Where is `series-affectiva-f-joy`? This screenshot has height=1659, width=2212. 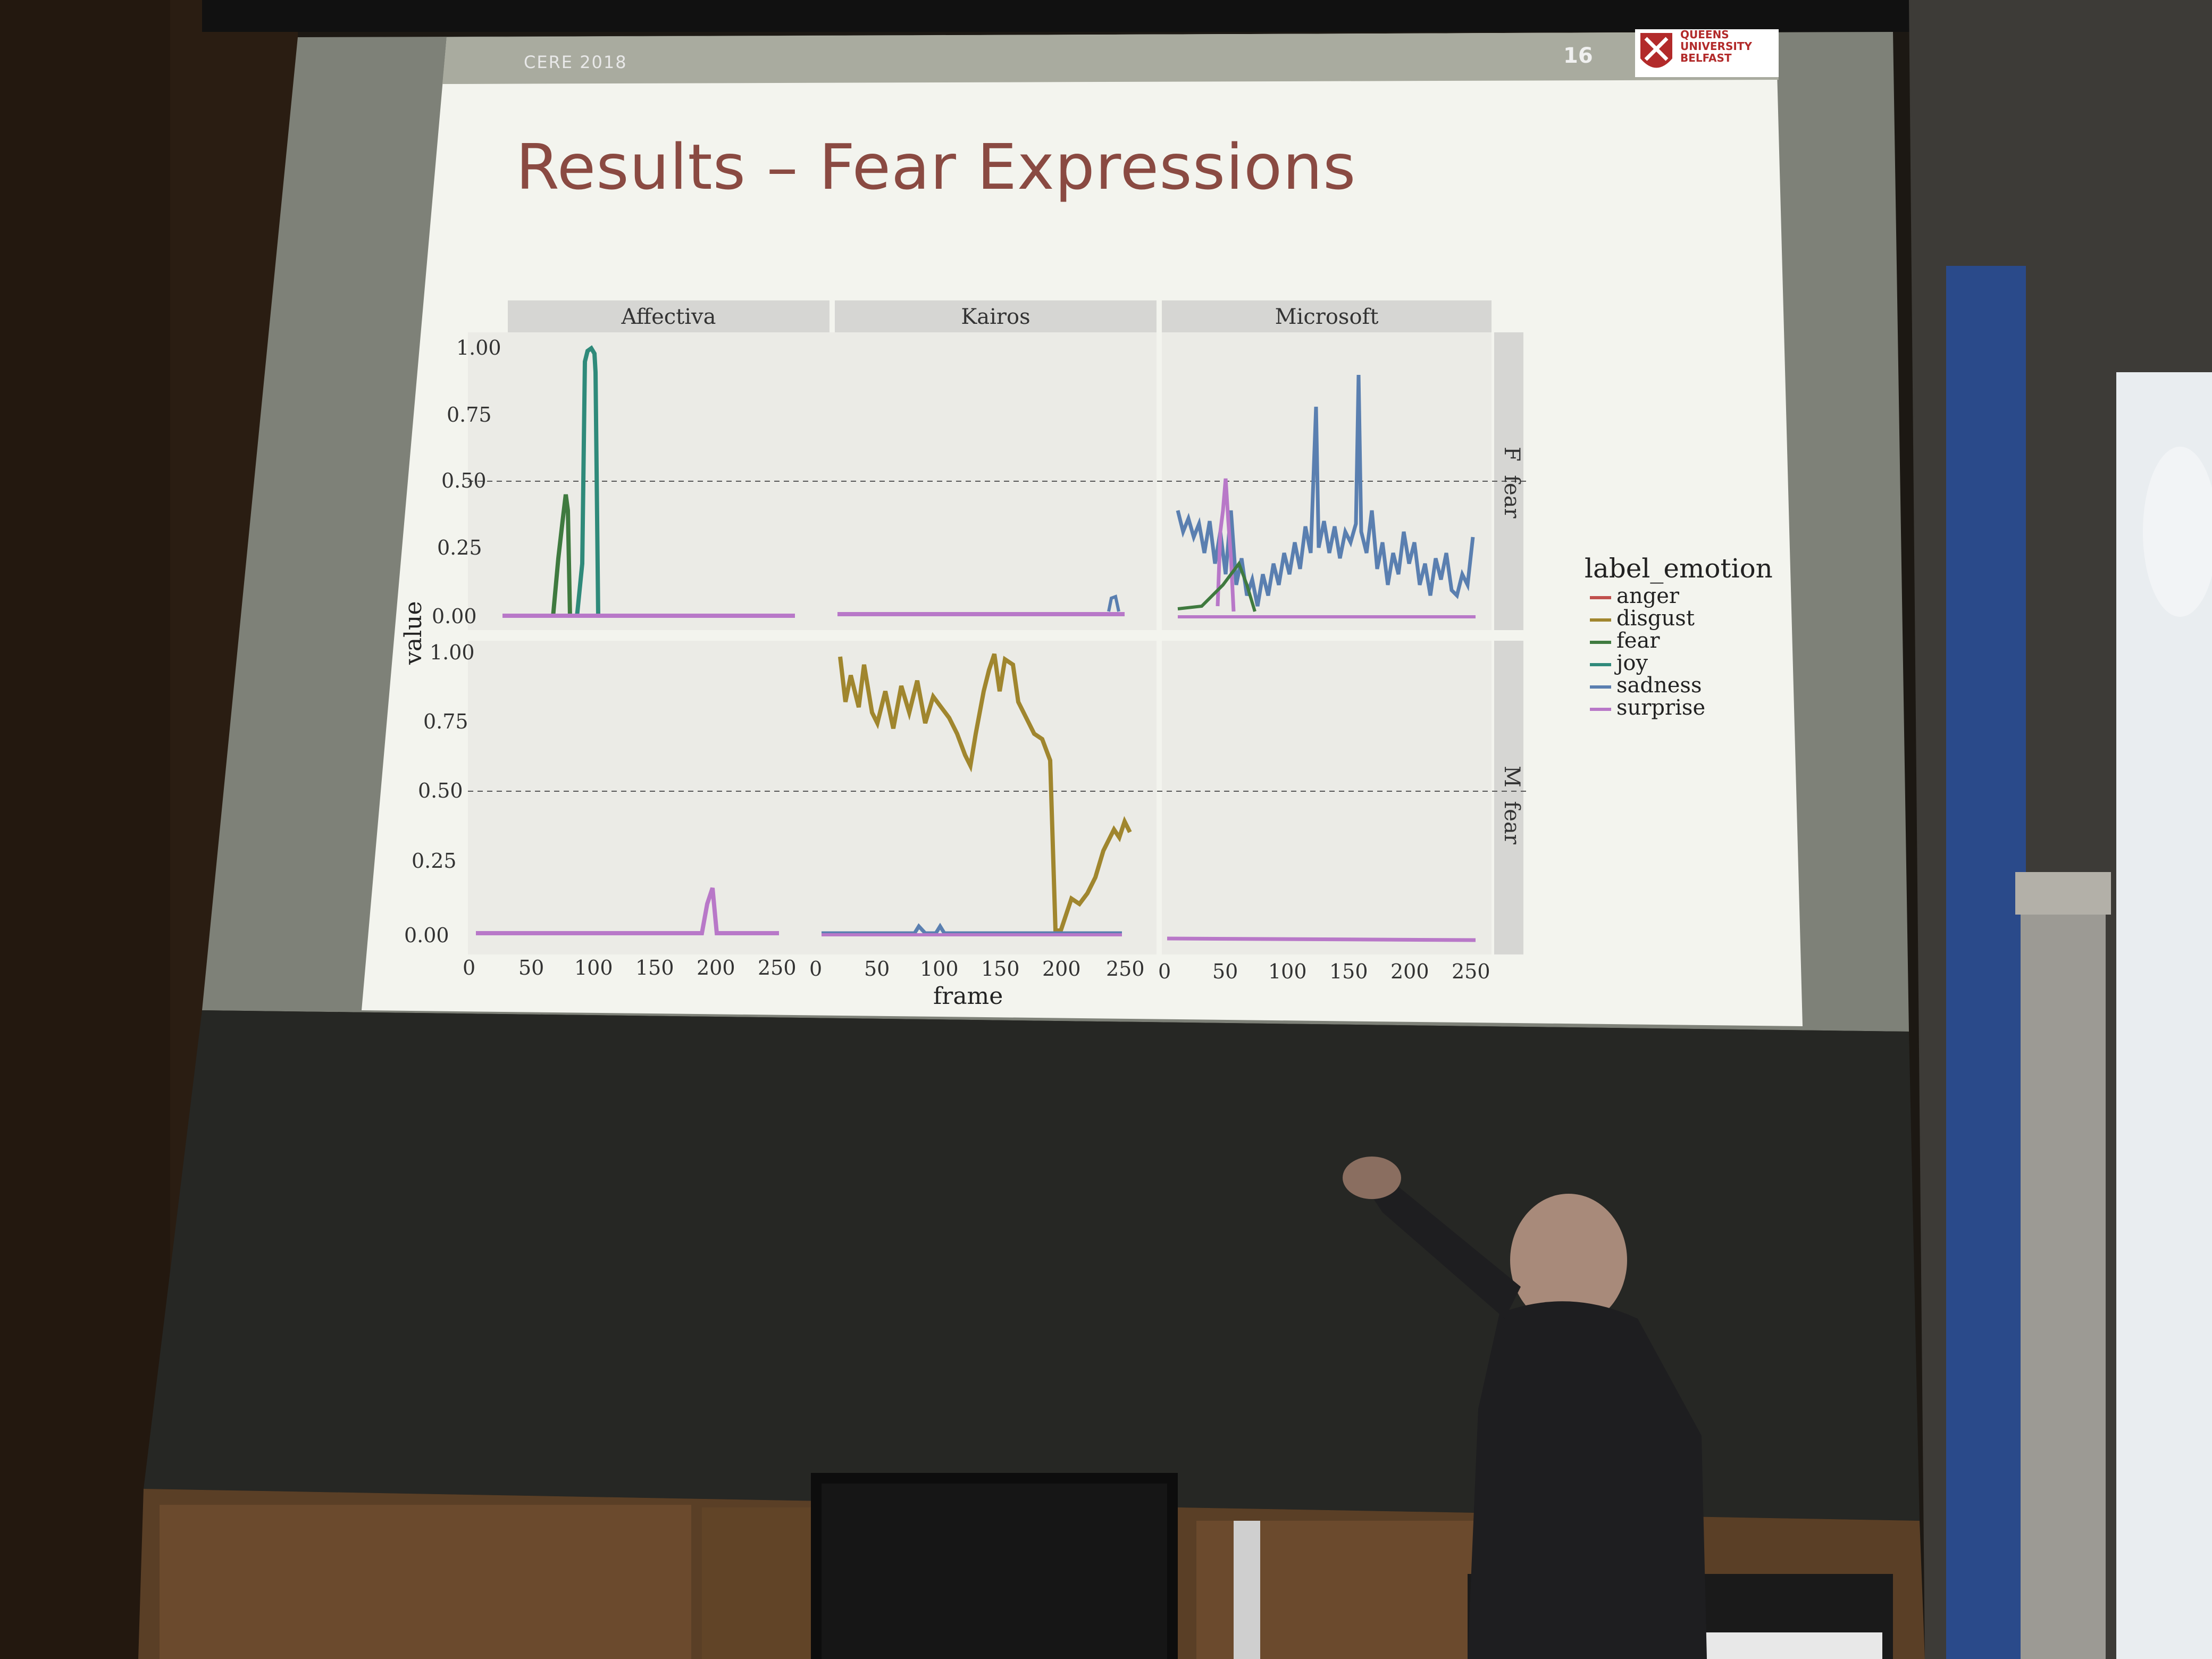
series-affectiva-f-joy is located at coordinates (587, 481).